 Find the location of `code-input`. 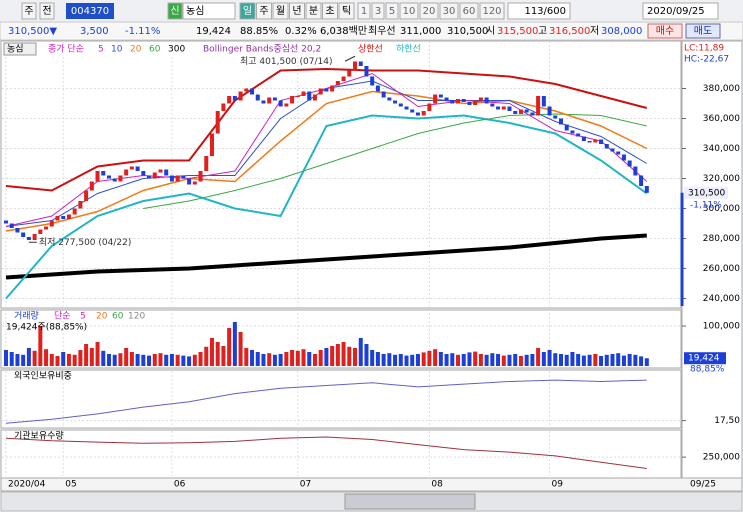

code-input is located at coordinates (90, 11).